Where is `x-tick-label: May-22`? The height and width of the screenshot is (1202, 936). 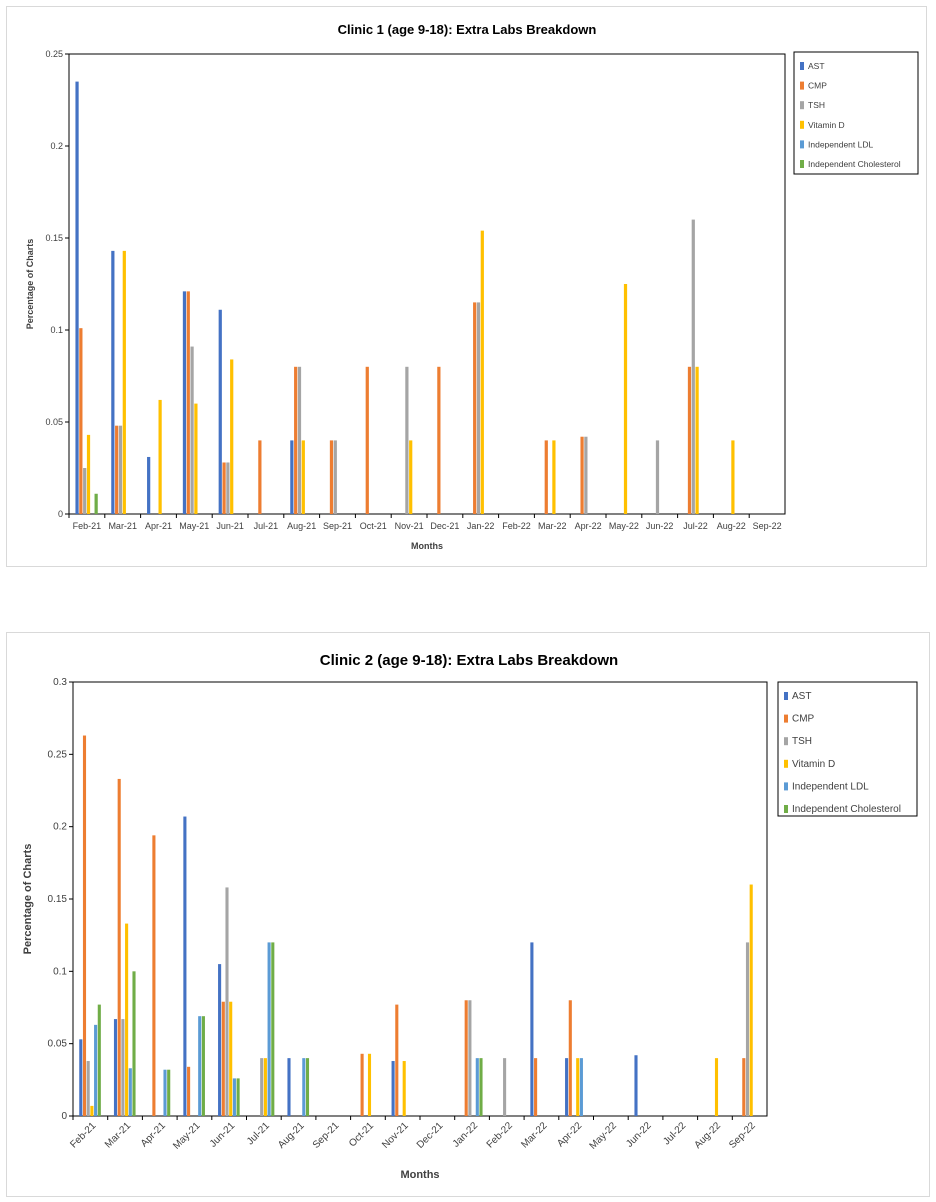
x-tick-label: May-22 is located at coordinates (624, 526).